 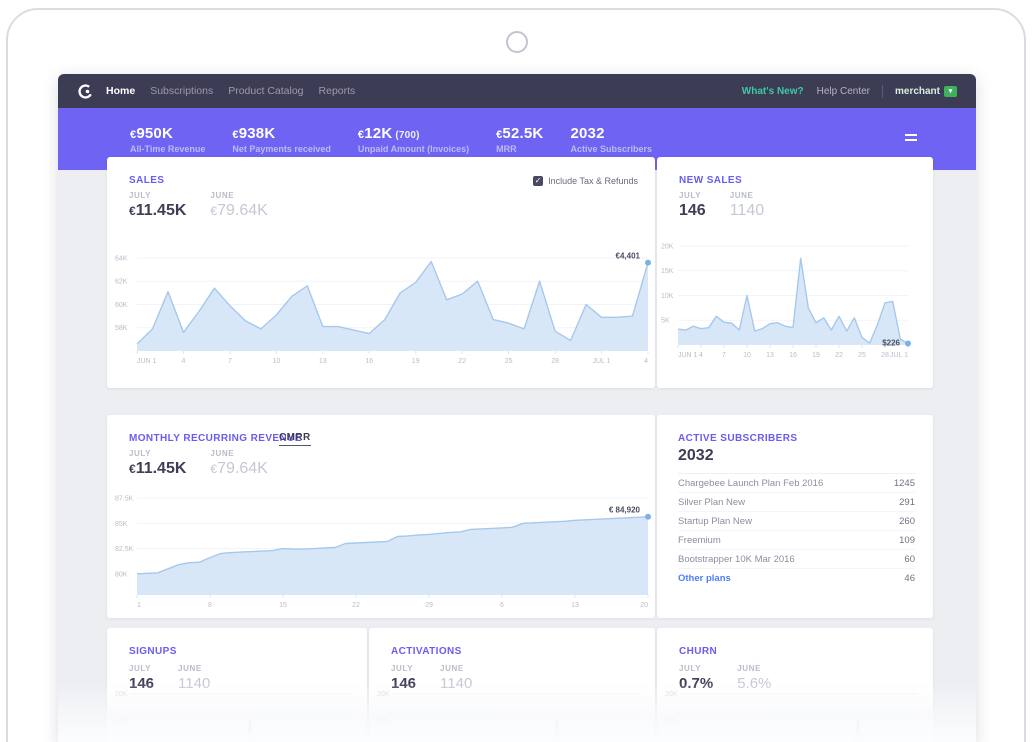 I want to click on stat-label: MRR, so click(x=506, y=148).